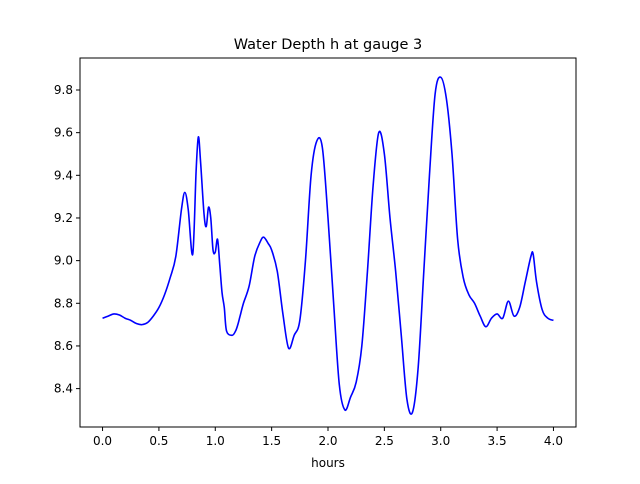 The width and height of the screenshot is (640, 484). Describe the element at coordinates (158, 441) in the screenshot. I see `x-tick-label: 0.5` at that location.